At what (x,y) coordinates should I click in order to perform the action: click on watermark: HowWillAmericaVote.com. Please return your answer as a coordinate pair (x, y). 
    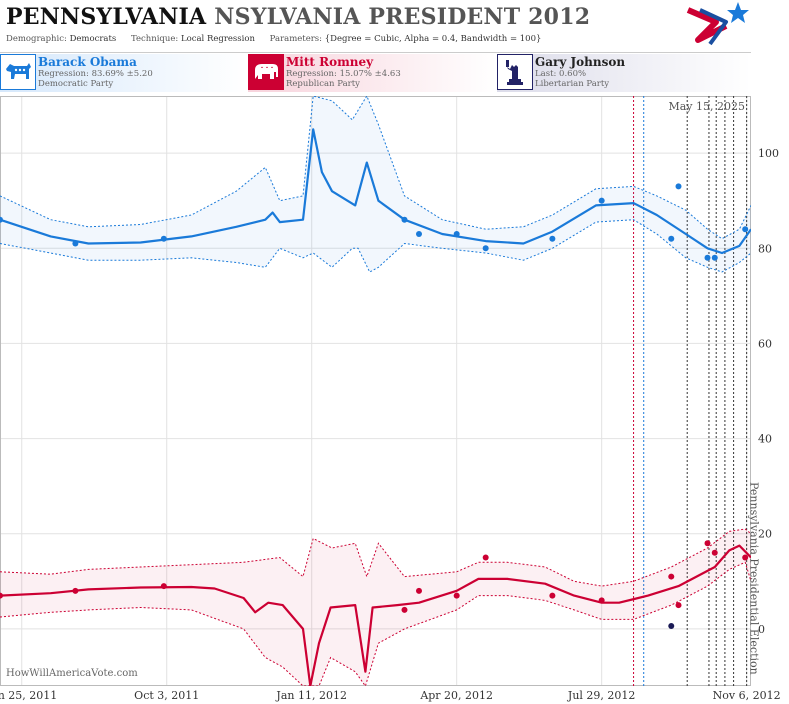
    Looking at the image, I should click on (72, 673).